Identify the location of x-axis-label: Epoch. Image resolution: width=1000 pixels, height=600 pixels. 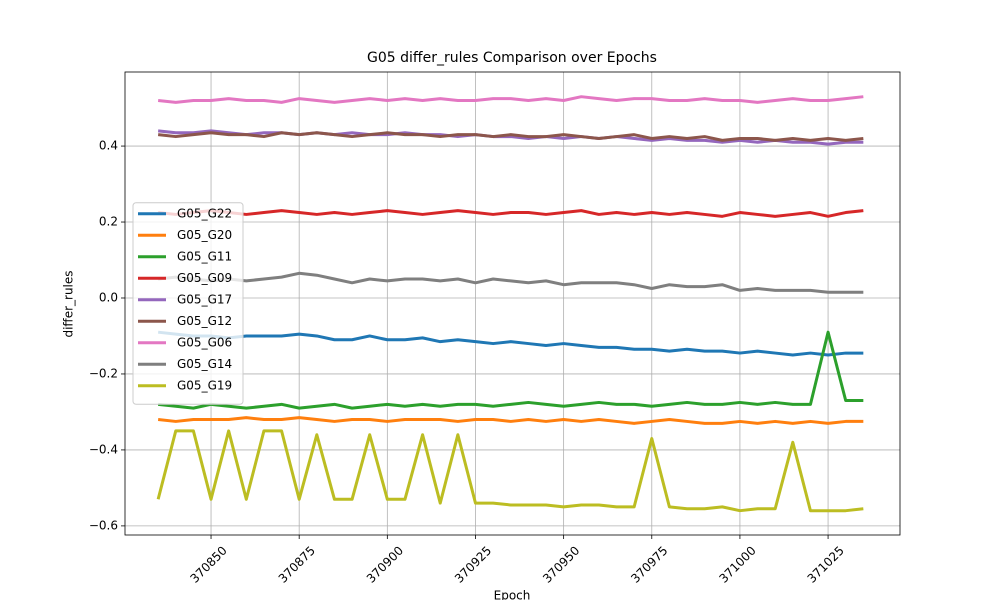
(512, 594).